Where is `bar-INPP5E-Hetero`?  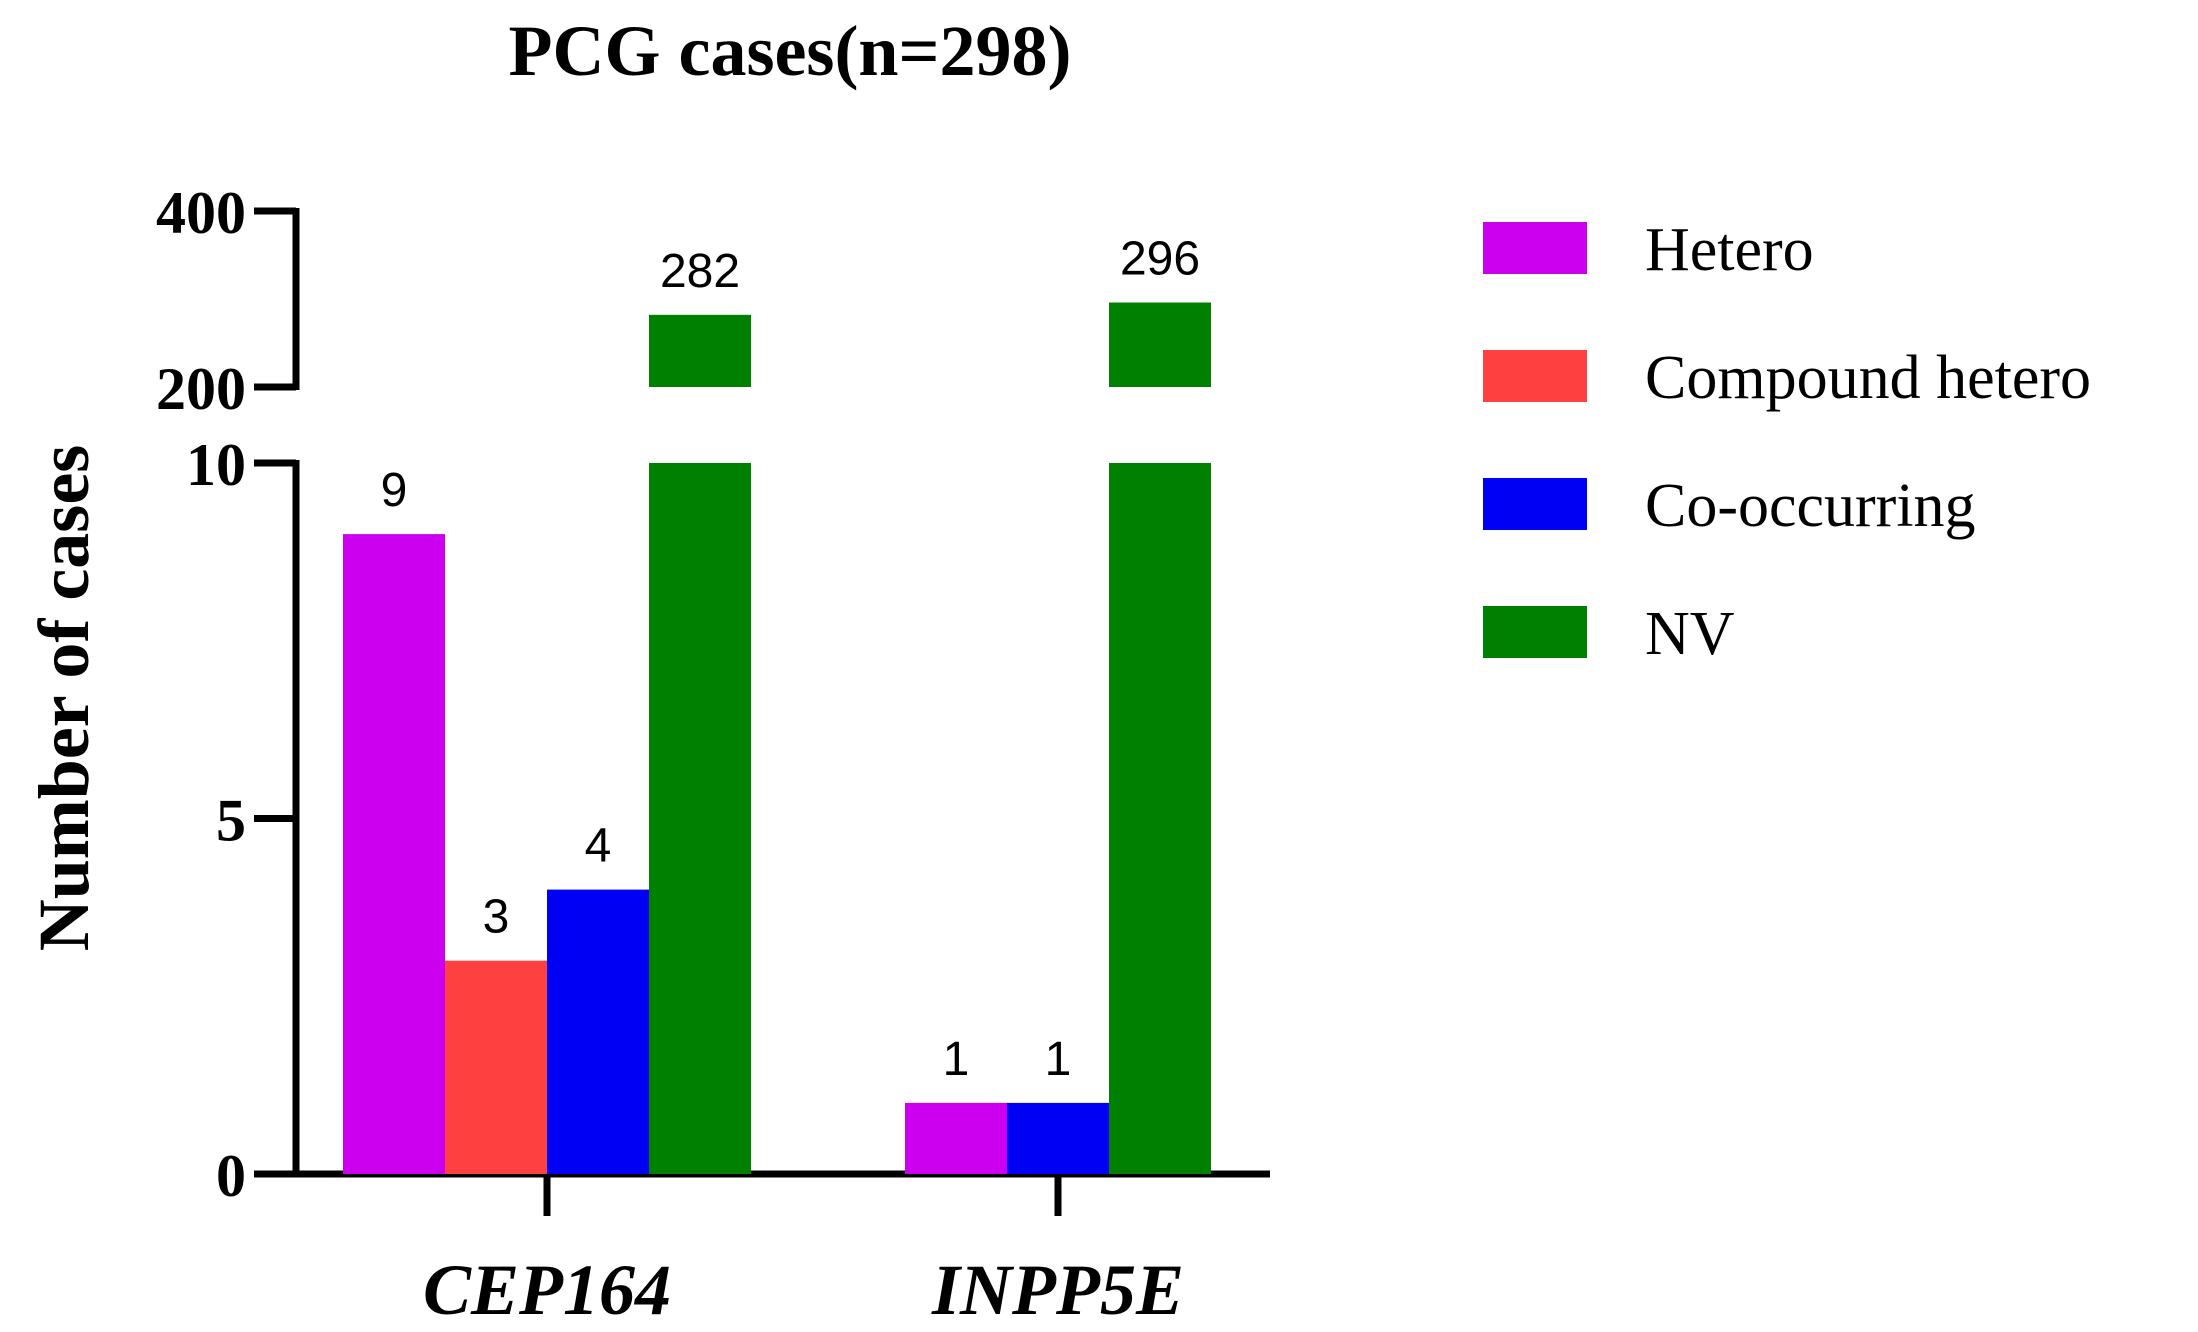
bar-INPP5E-Hetero is located at coordinates (956, 1138).